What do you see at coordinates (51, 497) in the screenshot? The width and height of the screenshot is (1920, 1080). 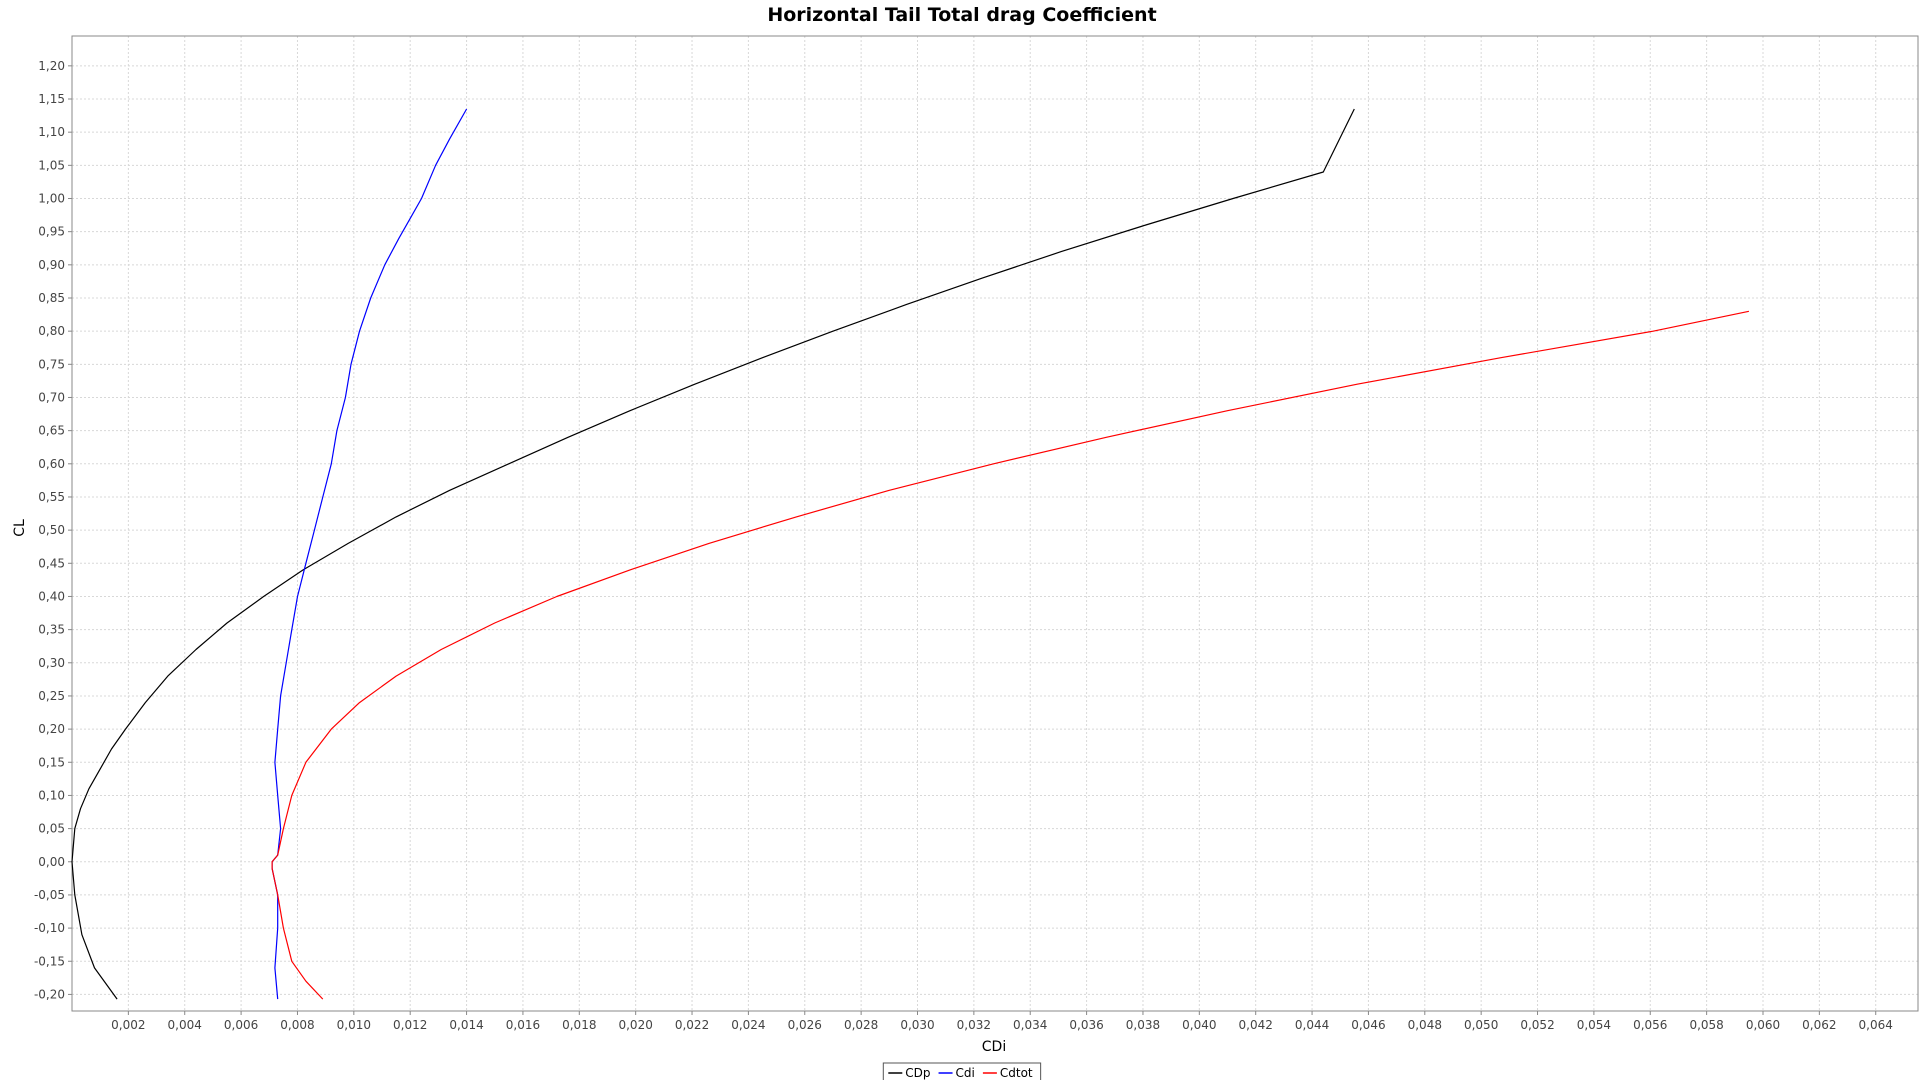 I see `y-tick-label: 0,55` at bounding box center [51, 497].